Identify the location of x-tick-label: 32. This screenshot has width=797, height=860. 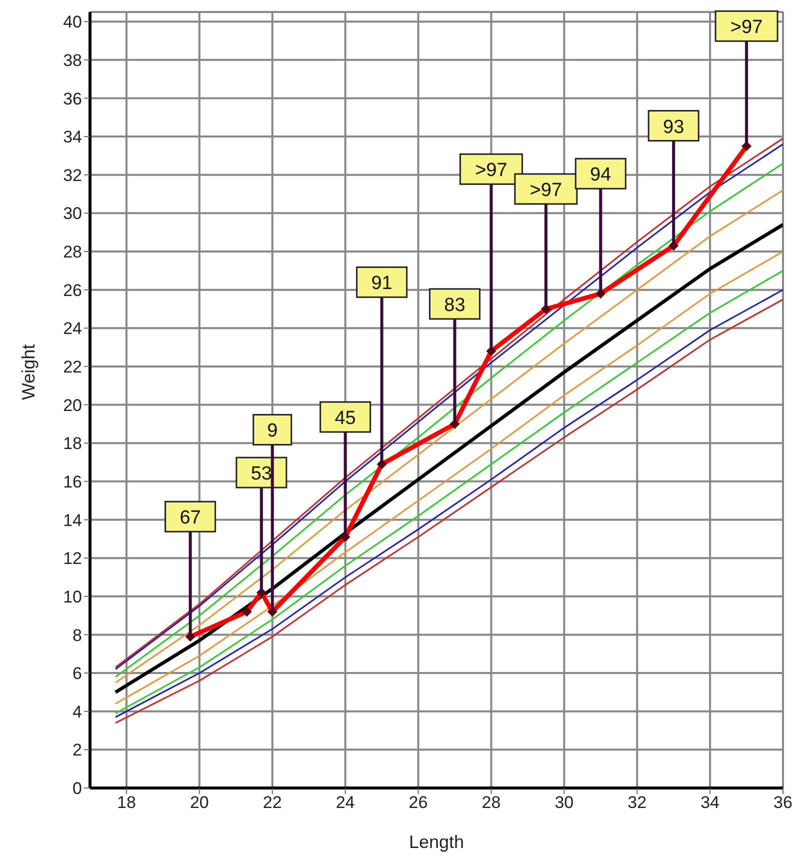
(637, 802).